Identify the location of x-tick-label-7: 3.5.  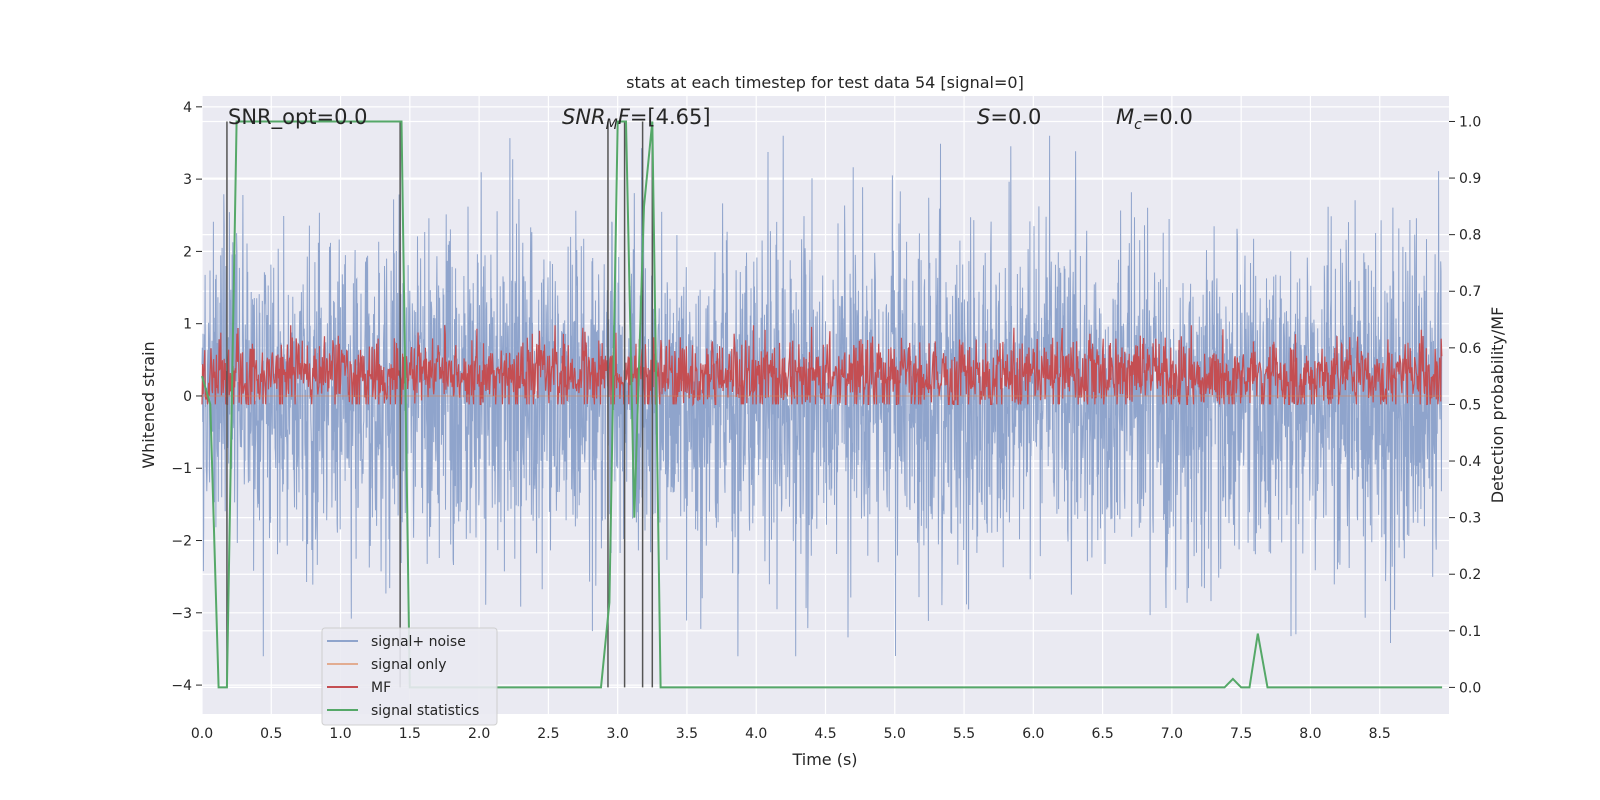
(687, 734).